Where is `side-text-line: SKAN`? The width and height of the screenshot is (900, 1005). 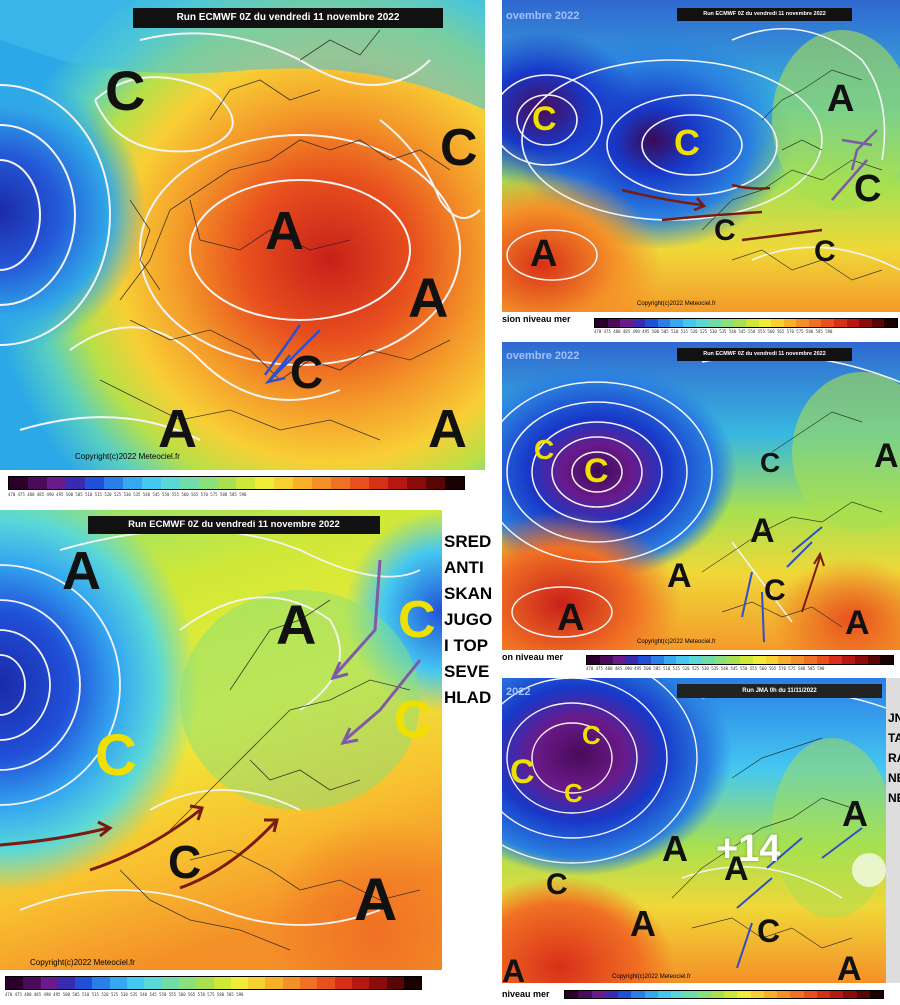
side-text-line: SKAN is located at coordinates (468, 593).